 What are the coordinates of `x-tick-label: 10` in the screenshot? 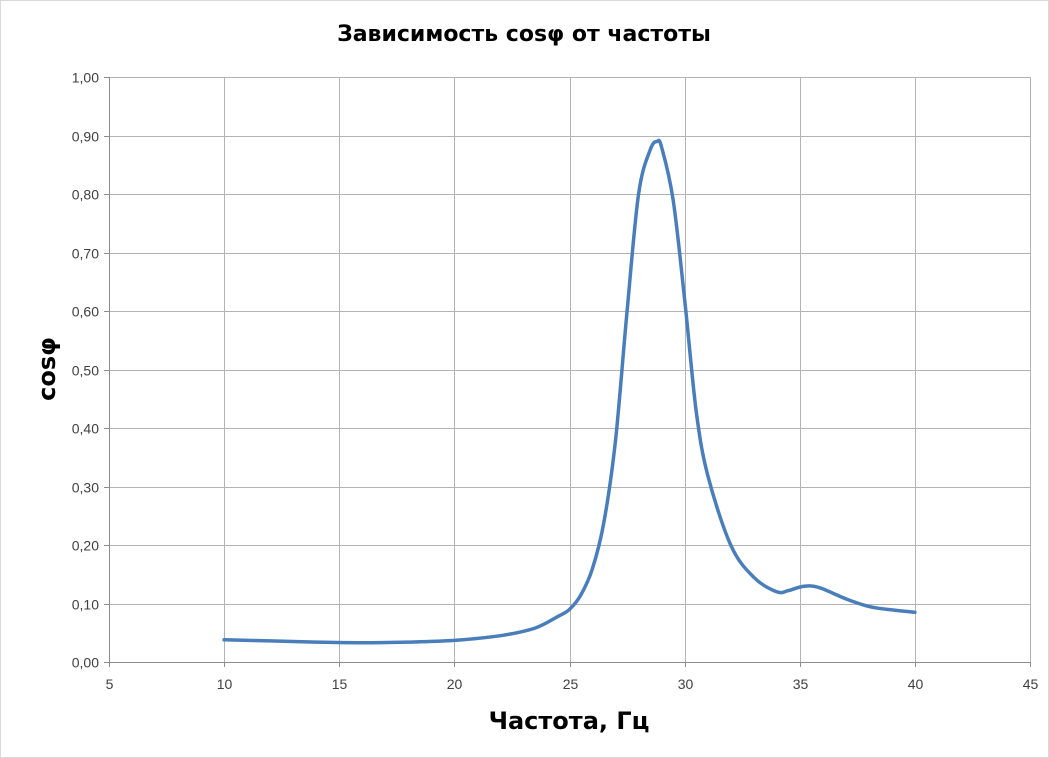 It's located at (225, 684).